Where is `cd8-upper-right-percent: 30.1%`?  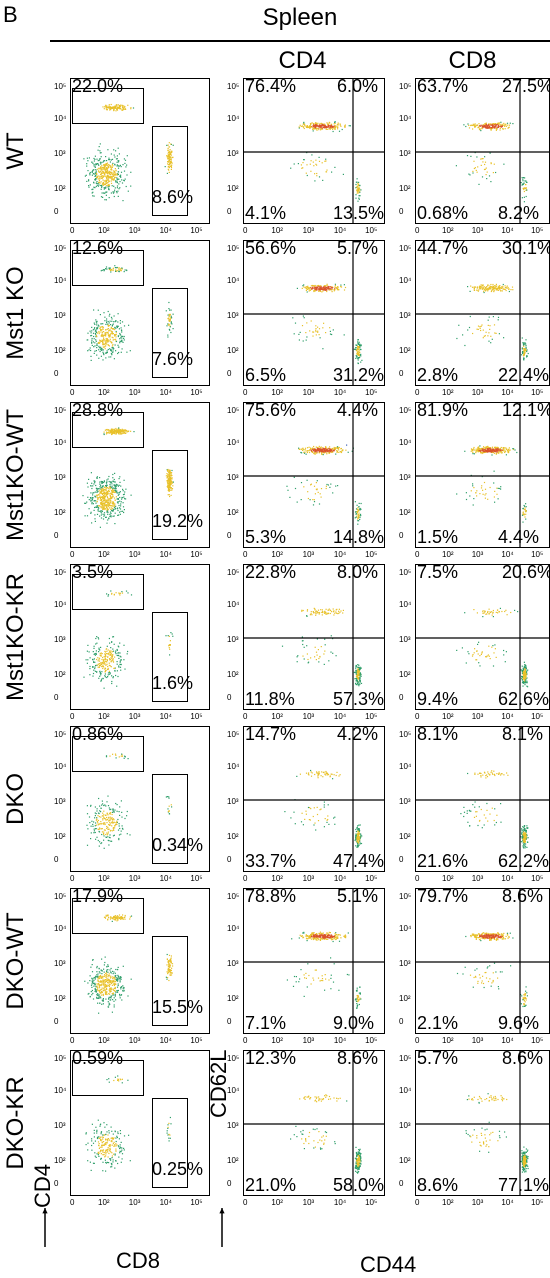
cd8-upper-right-percent: 30.1% is located at coordinates (526, 248).